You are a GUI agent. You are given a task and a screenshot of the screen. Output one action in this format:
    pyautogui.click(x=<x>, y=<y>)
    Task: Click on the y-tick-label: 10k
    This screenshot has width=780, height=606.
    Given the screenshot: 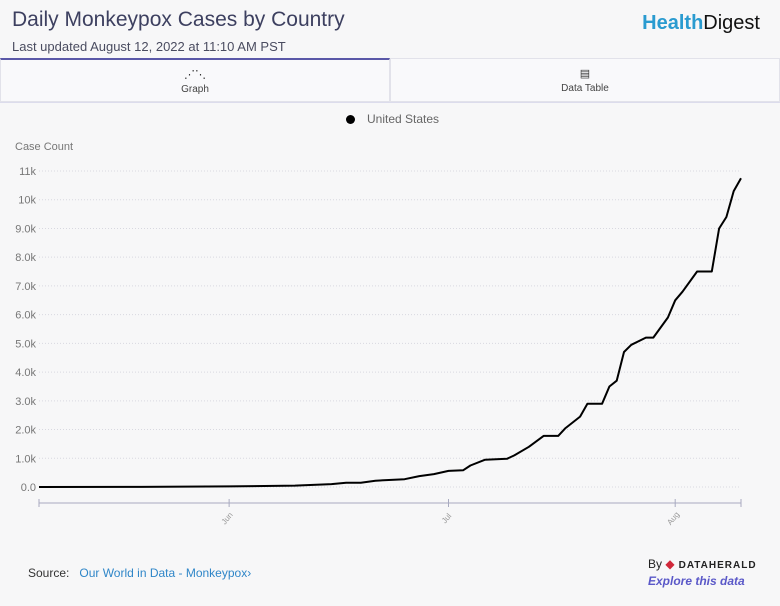 What is the action you would take?
    pyautogui.click(x=27, y=201)
    